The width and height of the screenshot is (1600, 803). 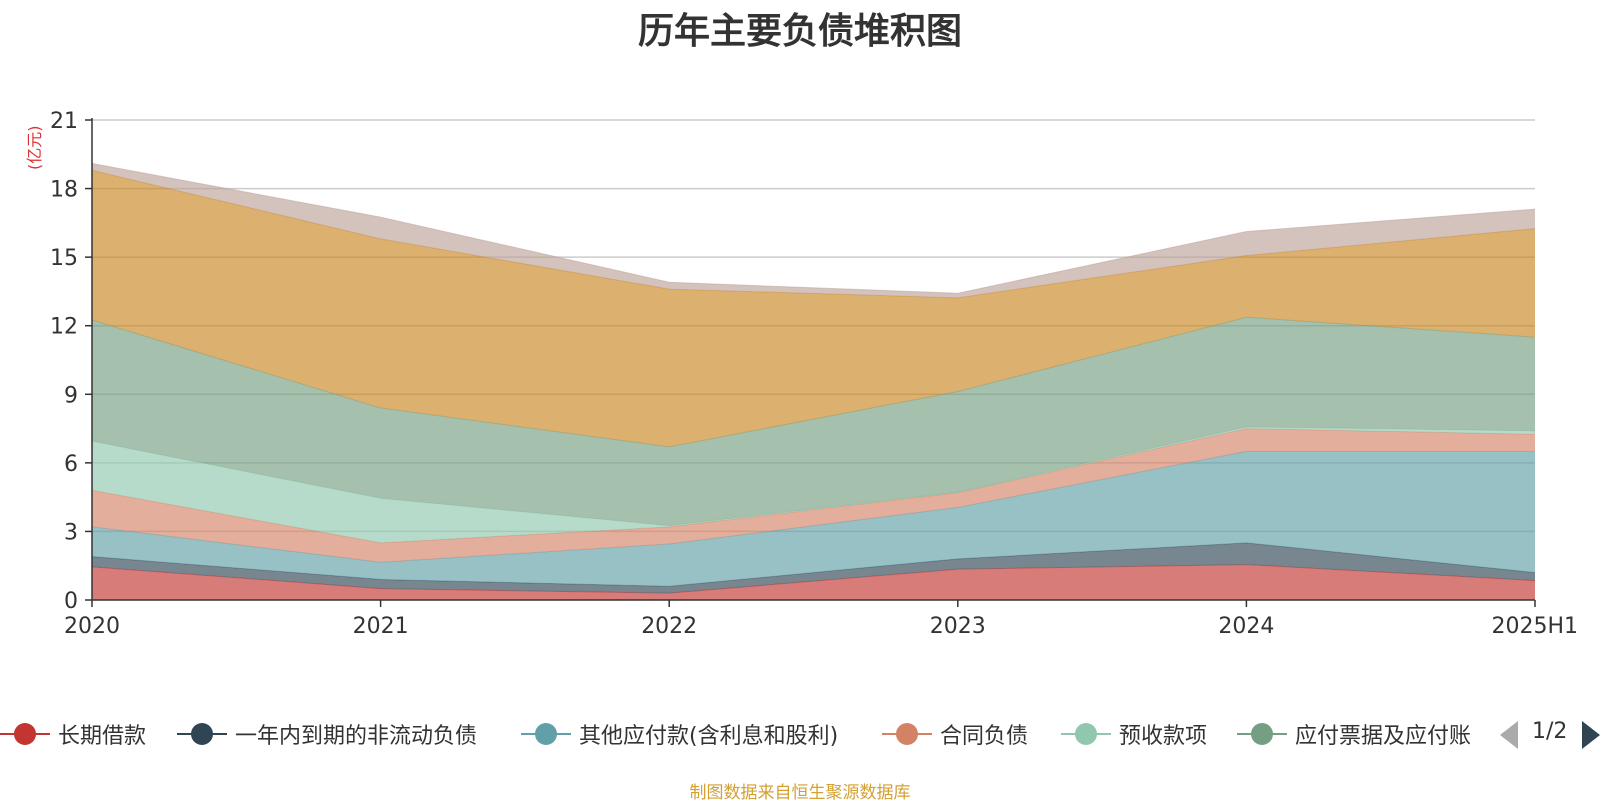 I want to click on y-tick-label: 18, so click(x=64, y=190).